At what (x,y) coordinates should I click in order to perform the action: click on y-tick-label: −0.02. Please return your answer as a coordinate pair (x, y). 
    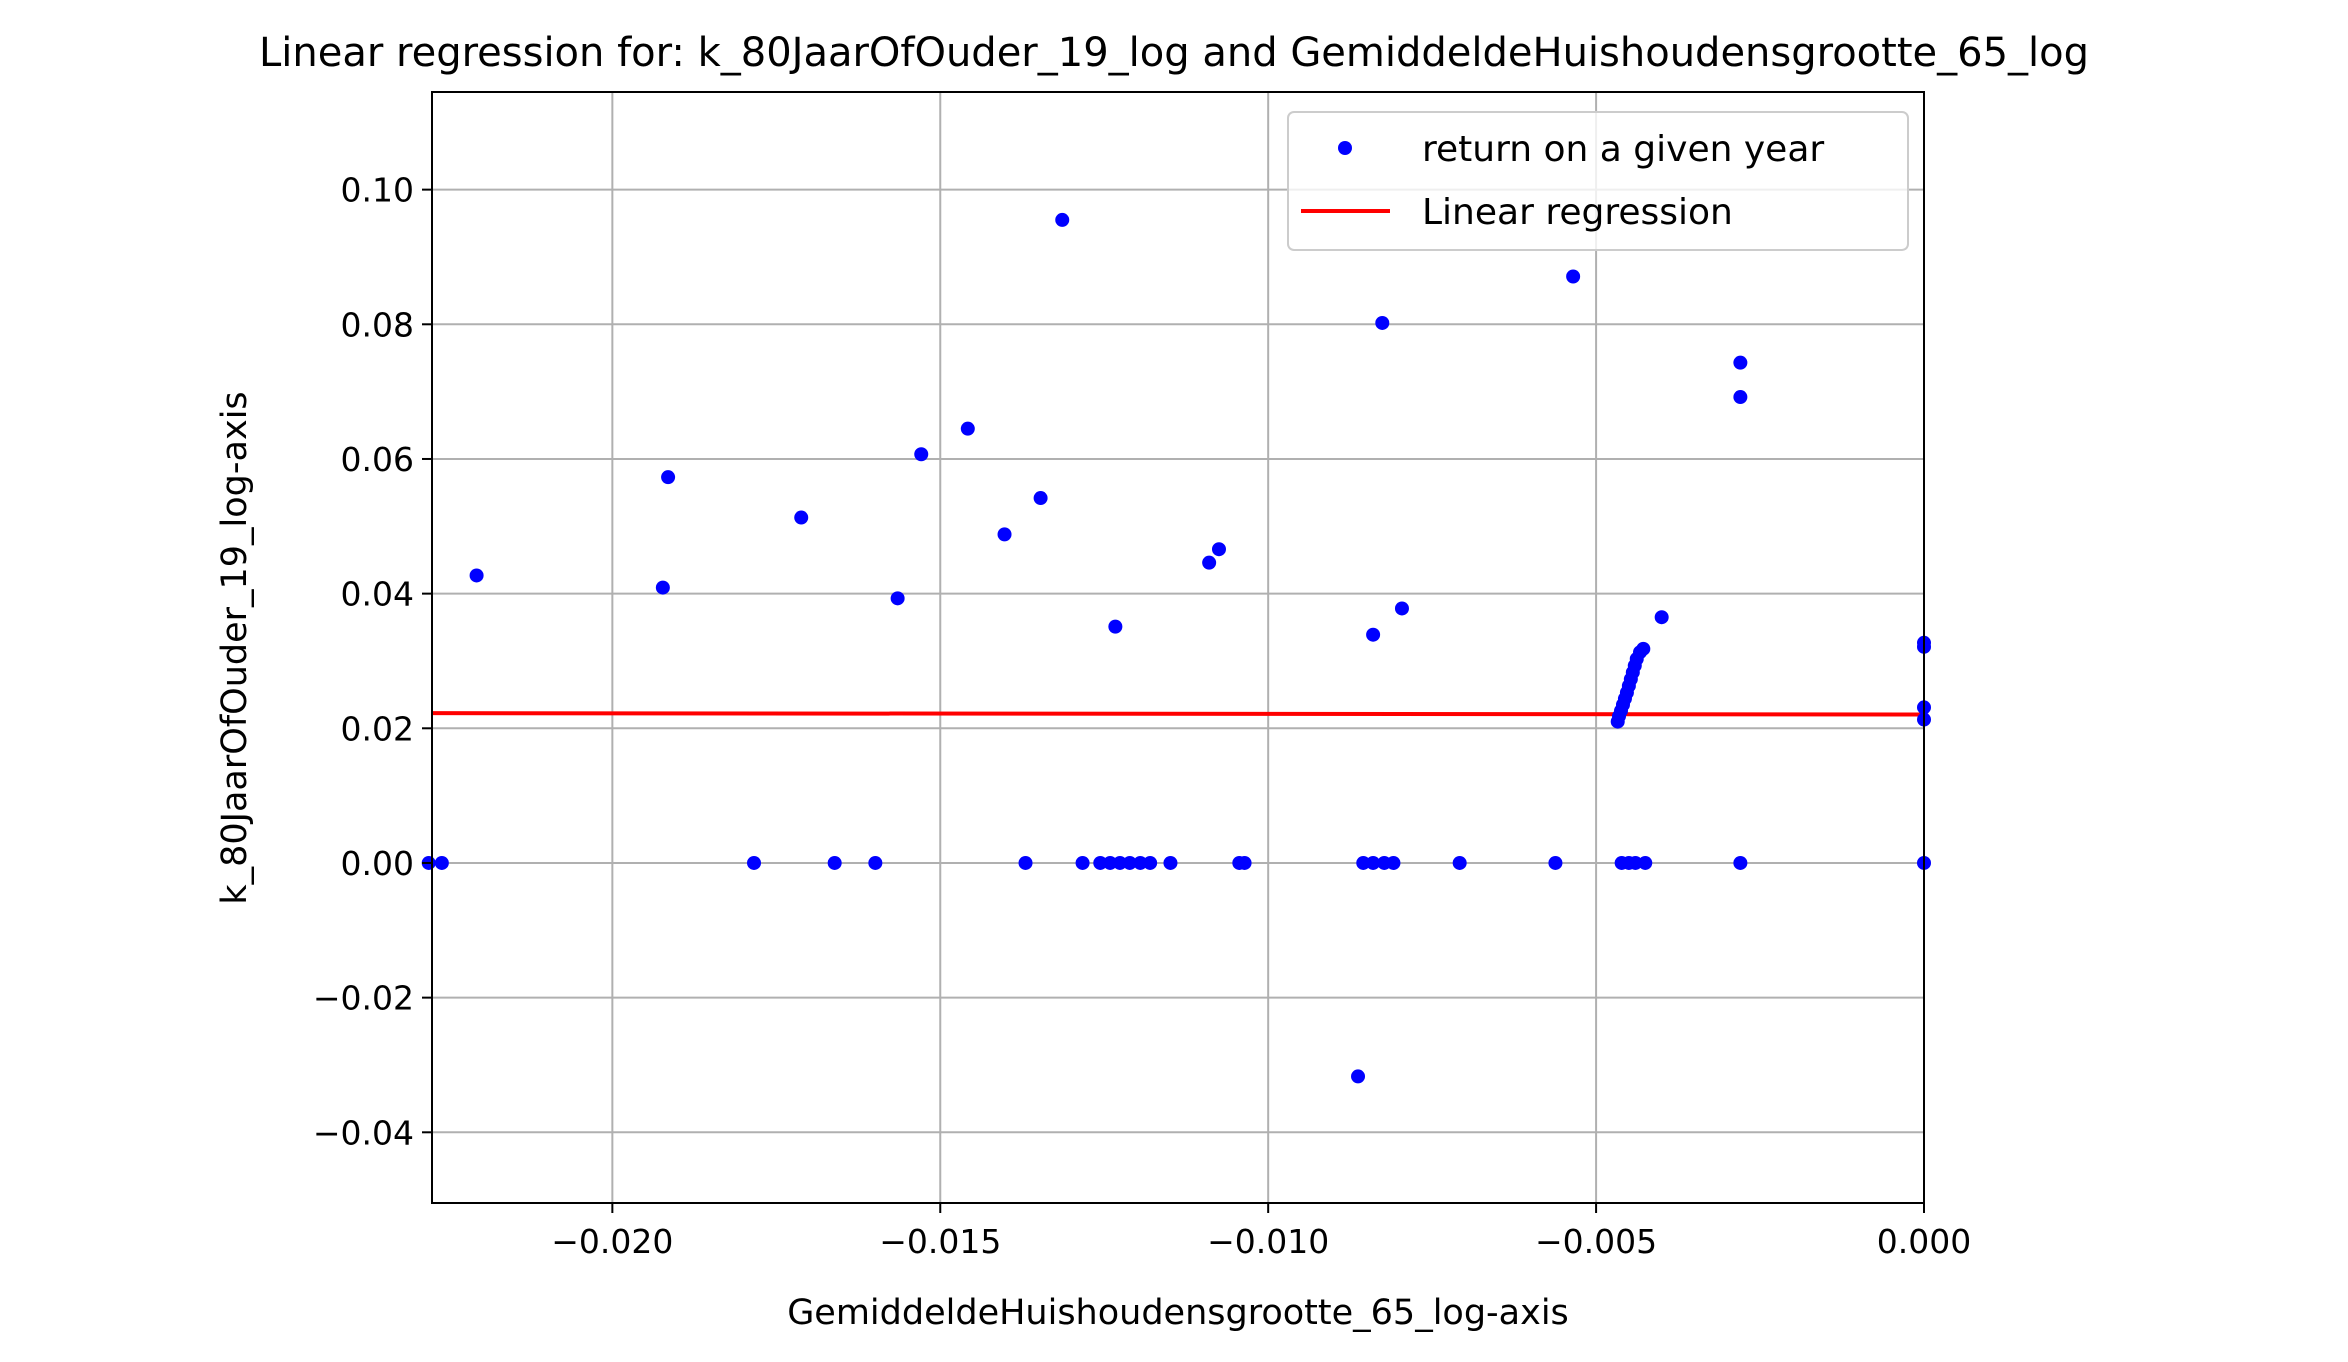
    Looking at the image, I should click on (363, 998).